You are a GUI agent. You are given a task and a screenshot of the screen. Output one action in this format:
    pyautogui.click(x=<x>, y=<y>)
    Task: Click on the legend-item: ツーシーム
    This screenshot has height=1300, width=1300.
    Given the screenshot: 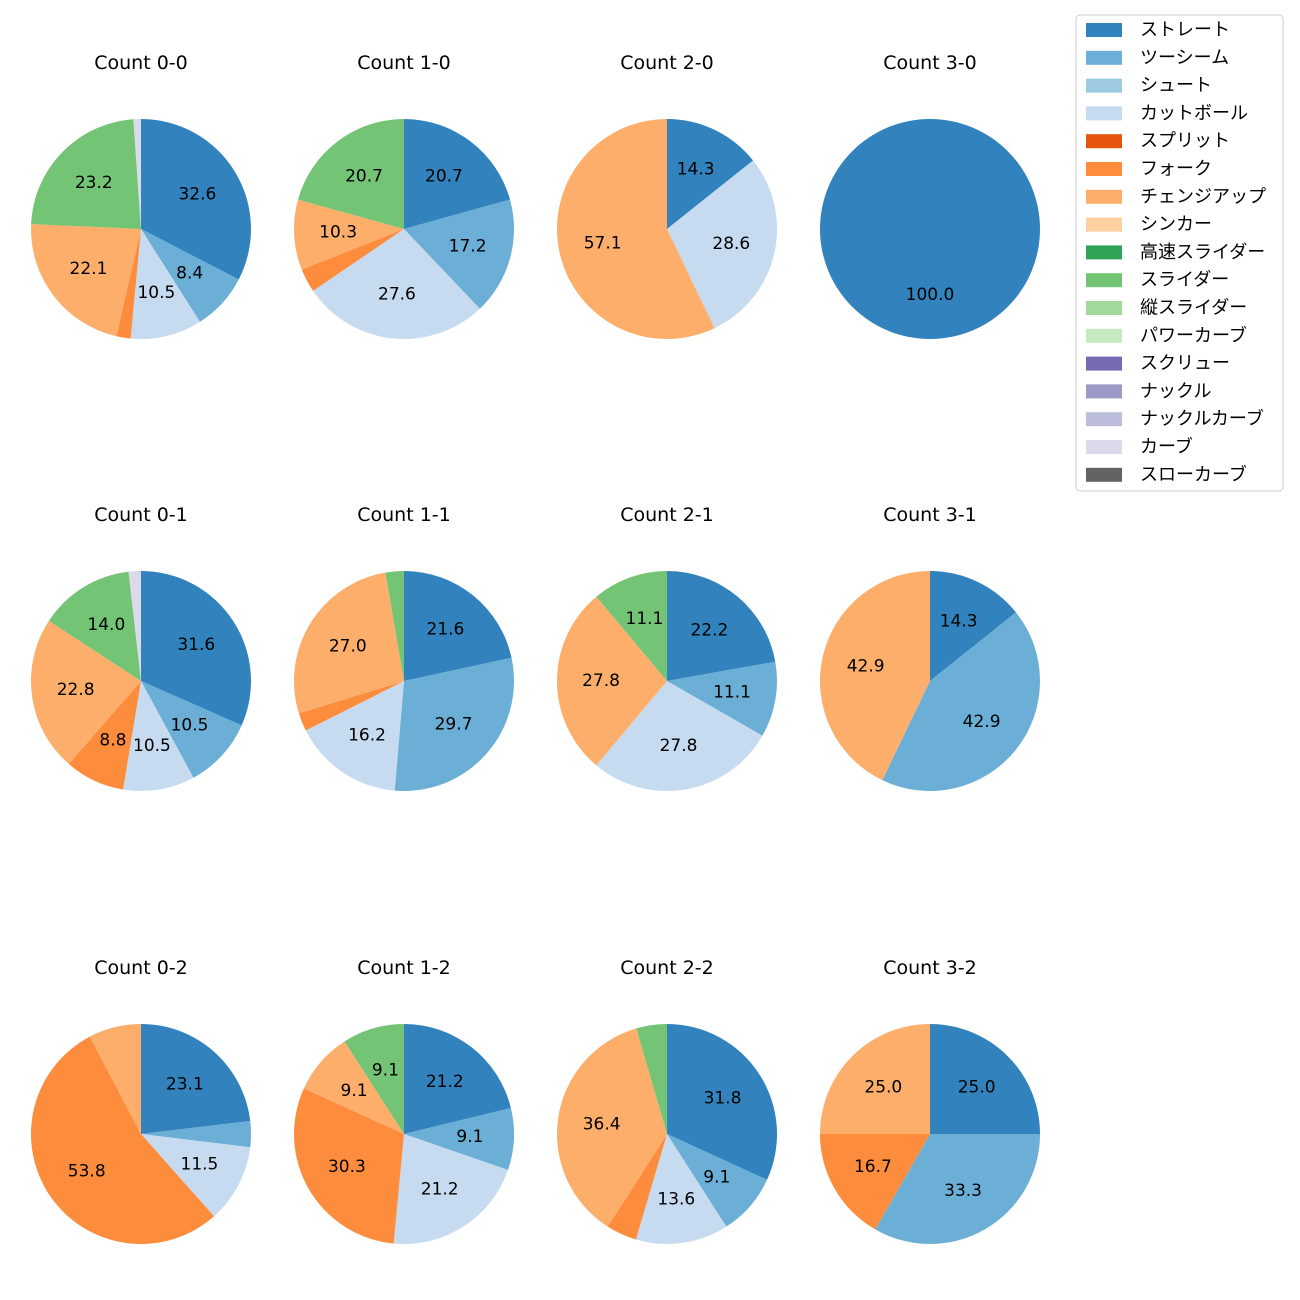 What is the action you would take?
    pyautogui.click(x=1157, y=57)
    